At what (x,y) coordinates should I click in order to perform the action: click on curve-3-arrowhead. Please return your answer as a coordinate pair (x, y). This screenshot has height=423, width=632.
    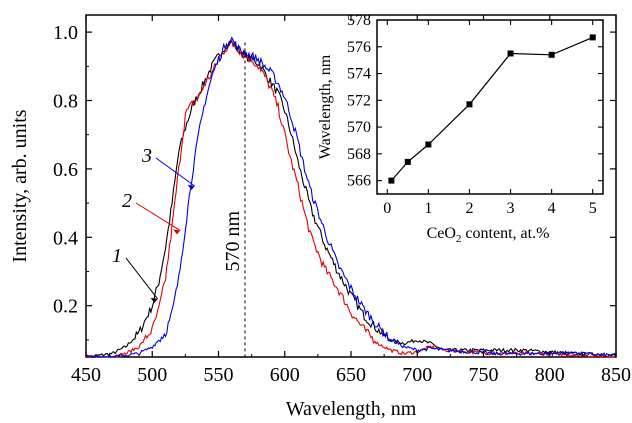
    Looking at the image, I should click on (191, 187).